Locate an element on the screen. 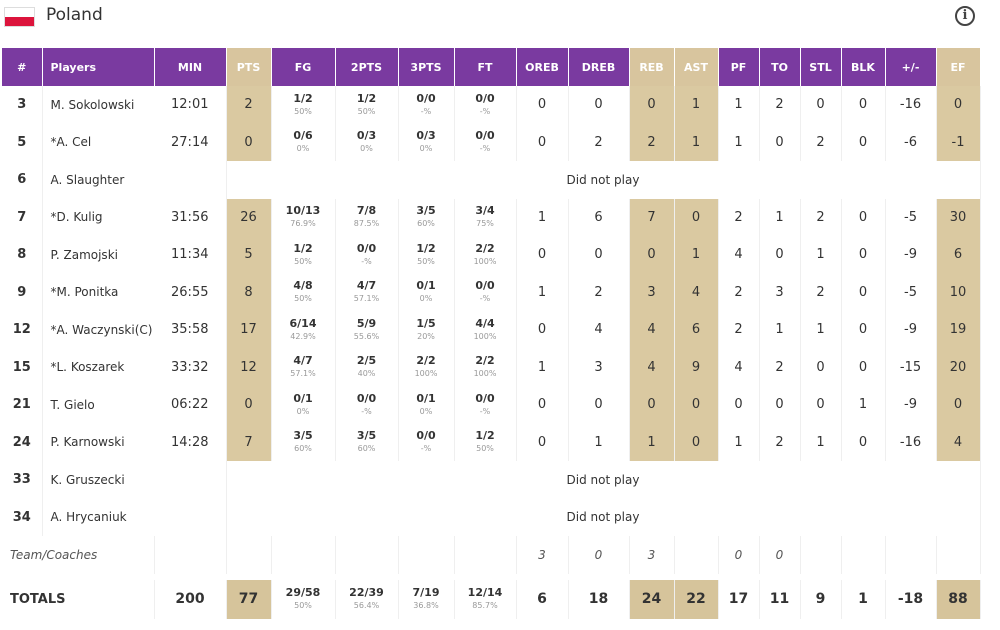 This screenshot has height=630, width=1000. ef-cell: 20 is located at coordinates (958, 367).